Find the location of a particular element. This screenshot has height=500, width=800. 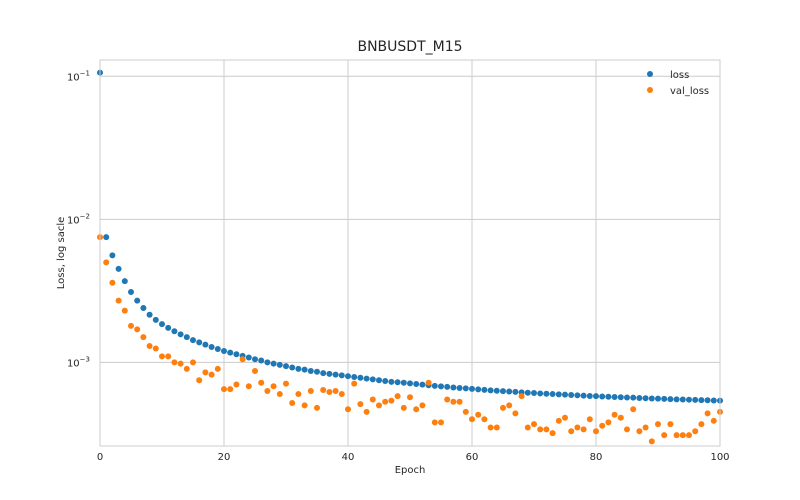

legend-marker-val-loss is located at coordinates (650, 90).